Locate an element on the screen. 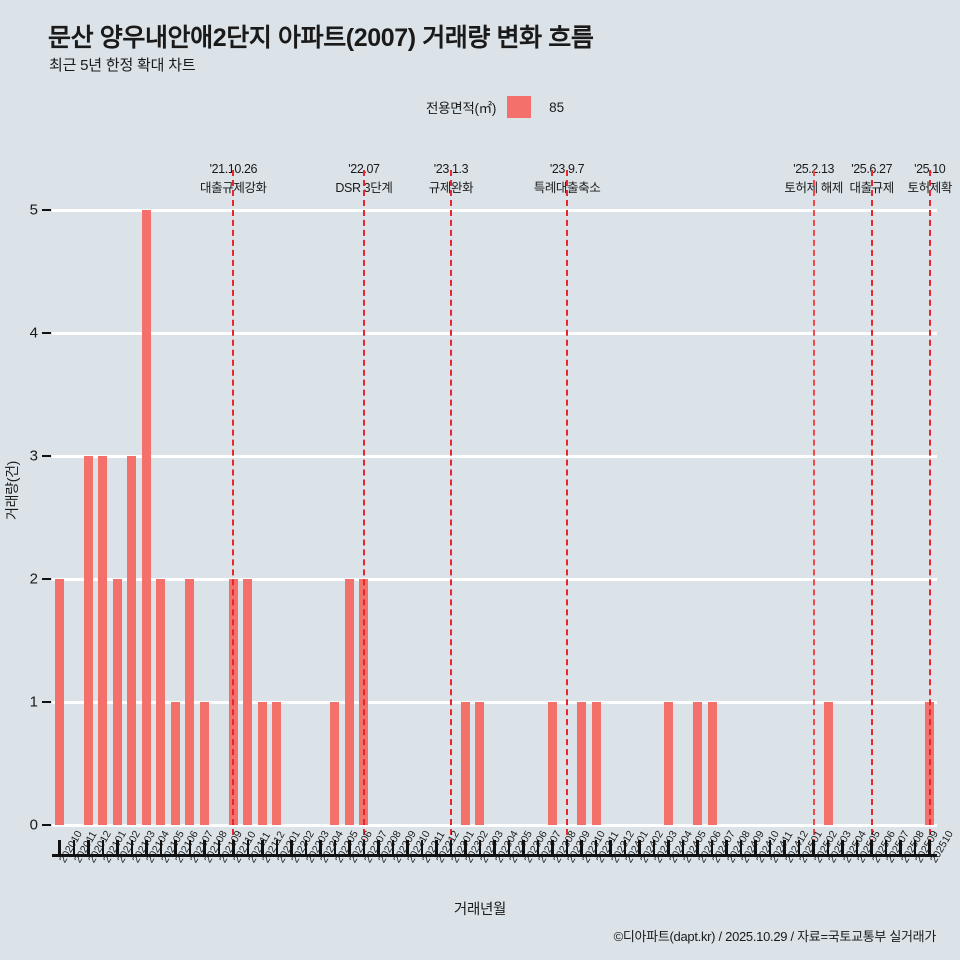 This screenshot has height=960, width=960. y-tick-label: 5 is located at coordinates (33, 210).